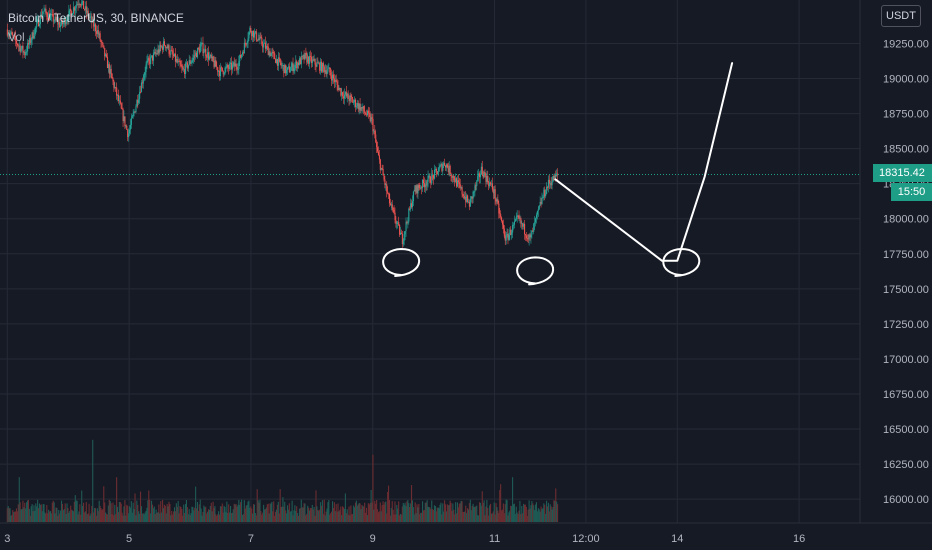  What do you see at coordinates (16, 37) in the screenshot?
I see `volume-indicator-label: Vol` at bounding box center [16, 37].